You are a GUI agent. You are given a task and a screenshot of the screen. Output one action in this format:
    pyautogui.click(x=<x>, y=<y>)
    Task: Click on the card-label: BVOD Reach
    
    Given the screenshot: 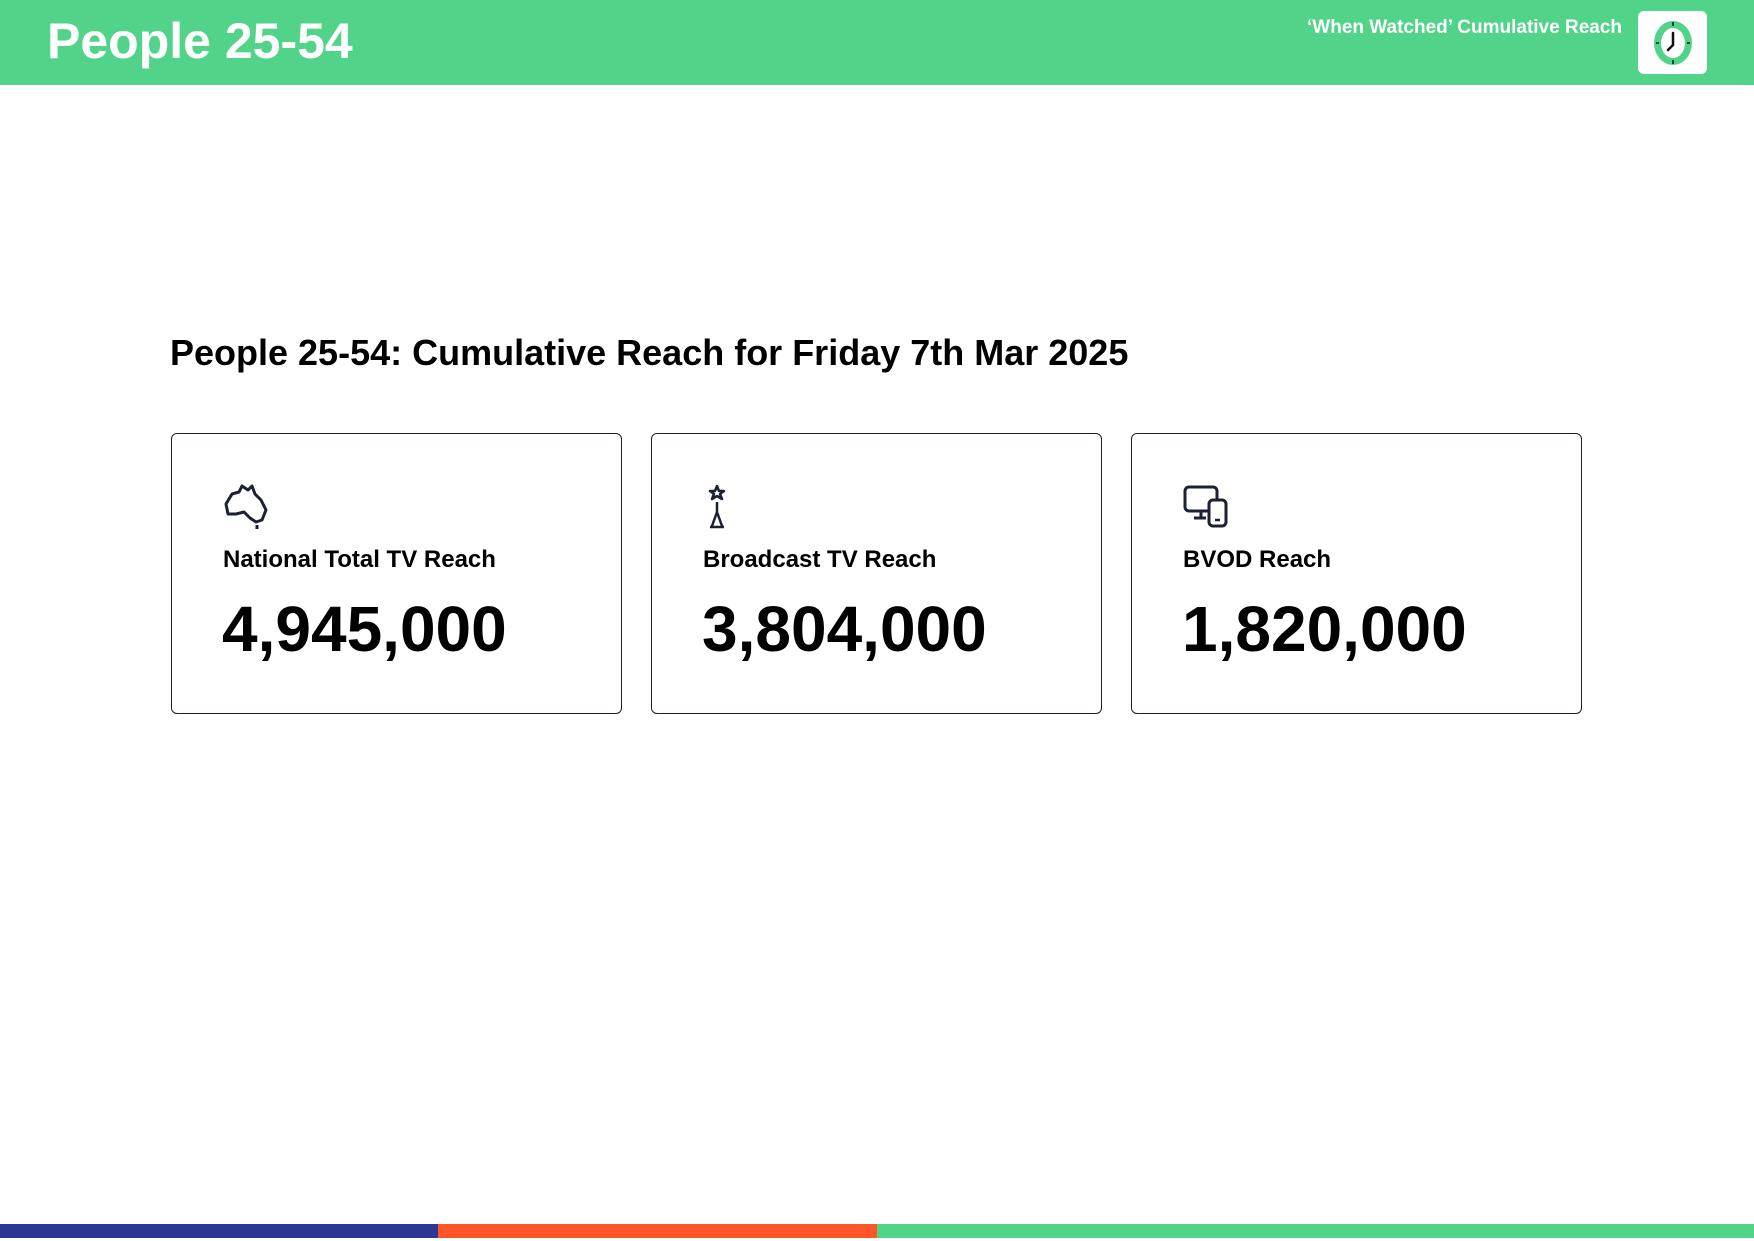 What is the action you would take?
    pyautogui.click(x=1257, y=559)
    